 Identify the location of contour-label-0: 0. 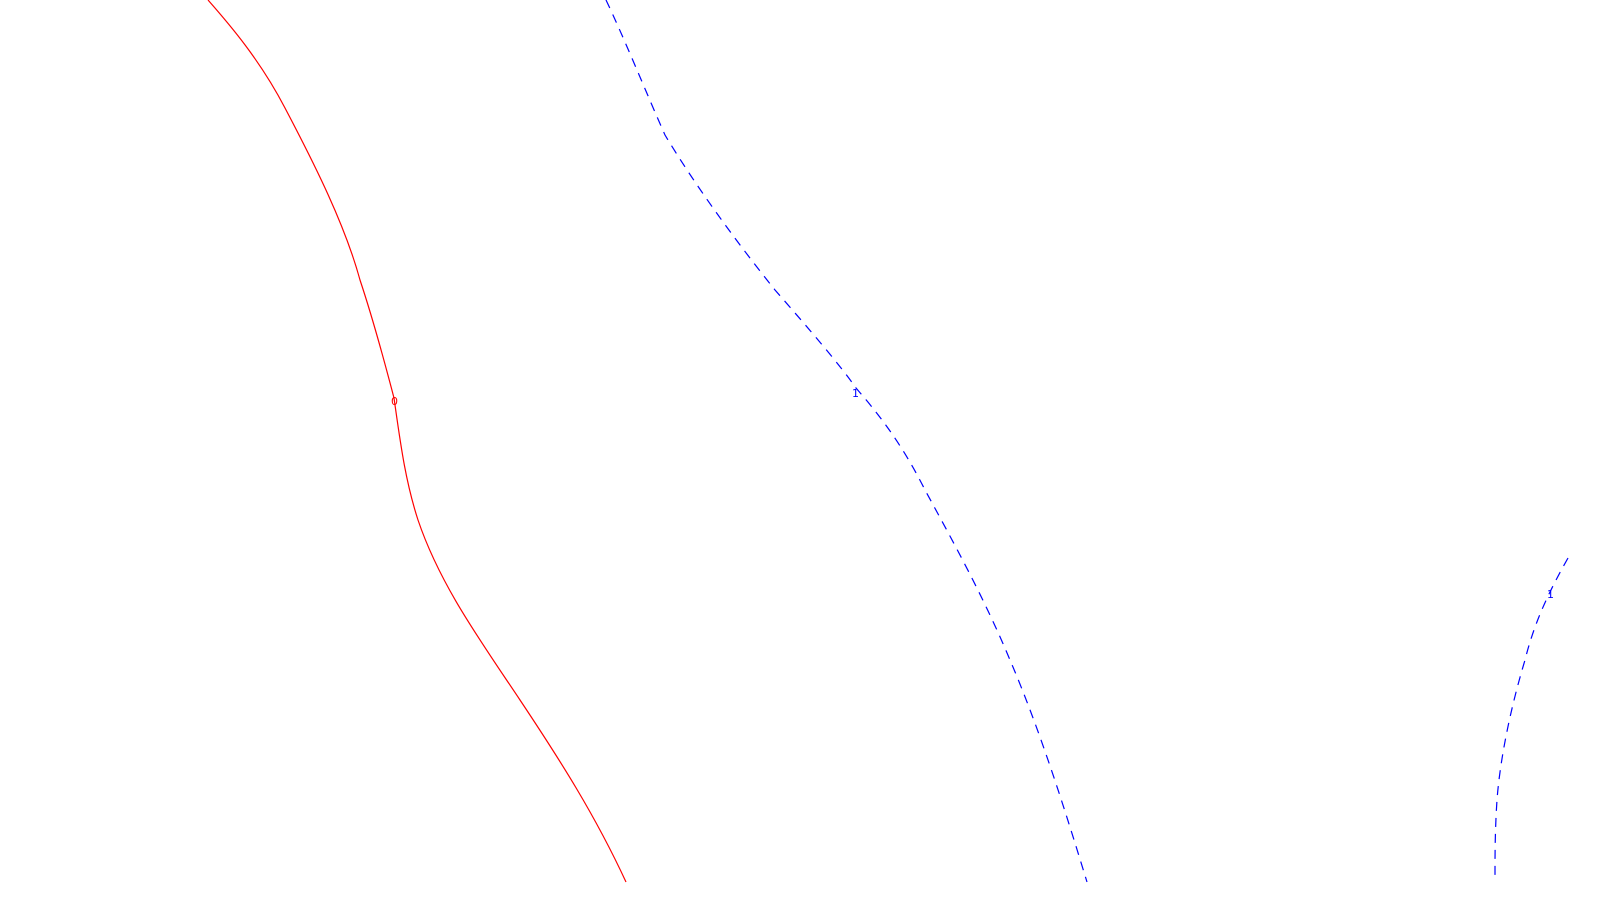
(394, 401).